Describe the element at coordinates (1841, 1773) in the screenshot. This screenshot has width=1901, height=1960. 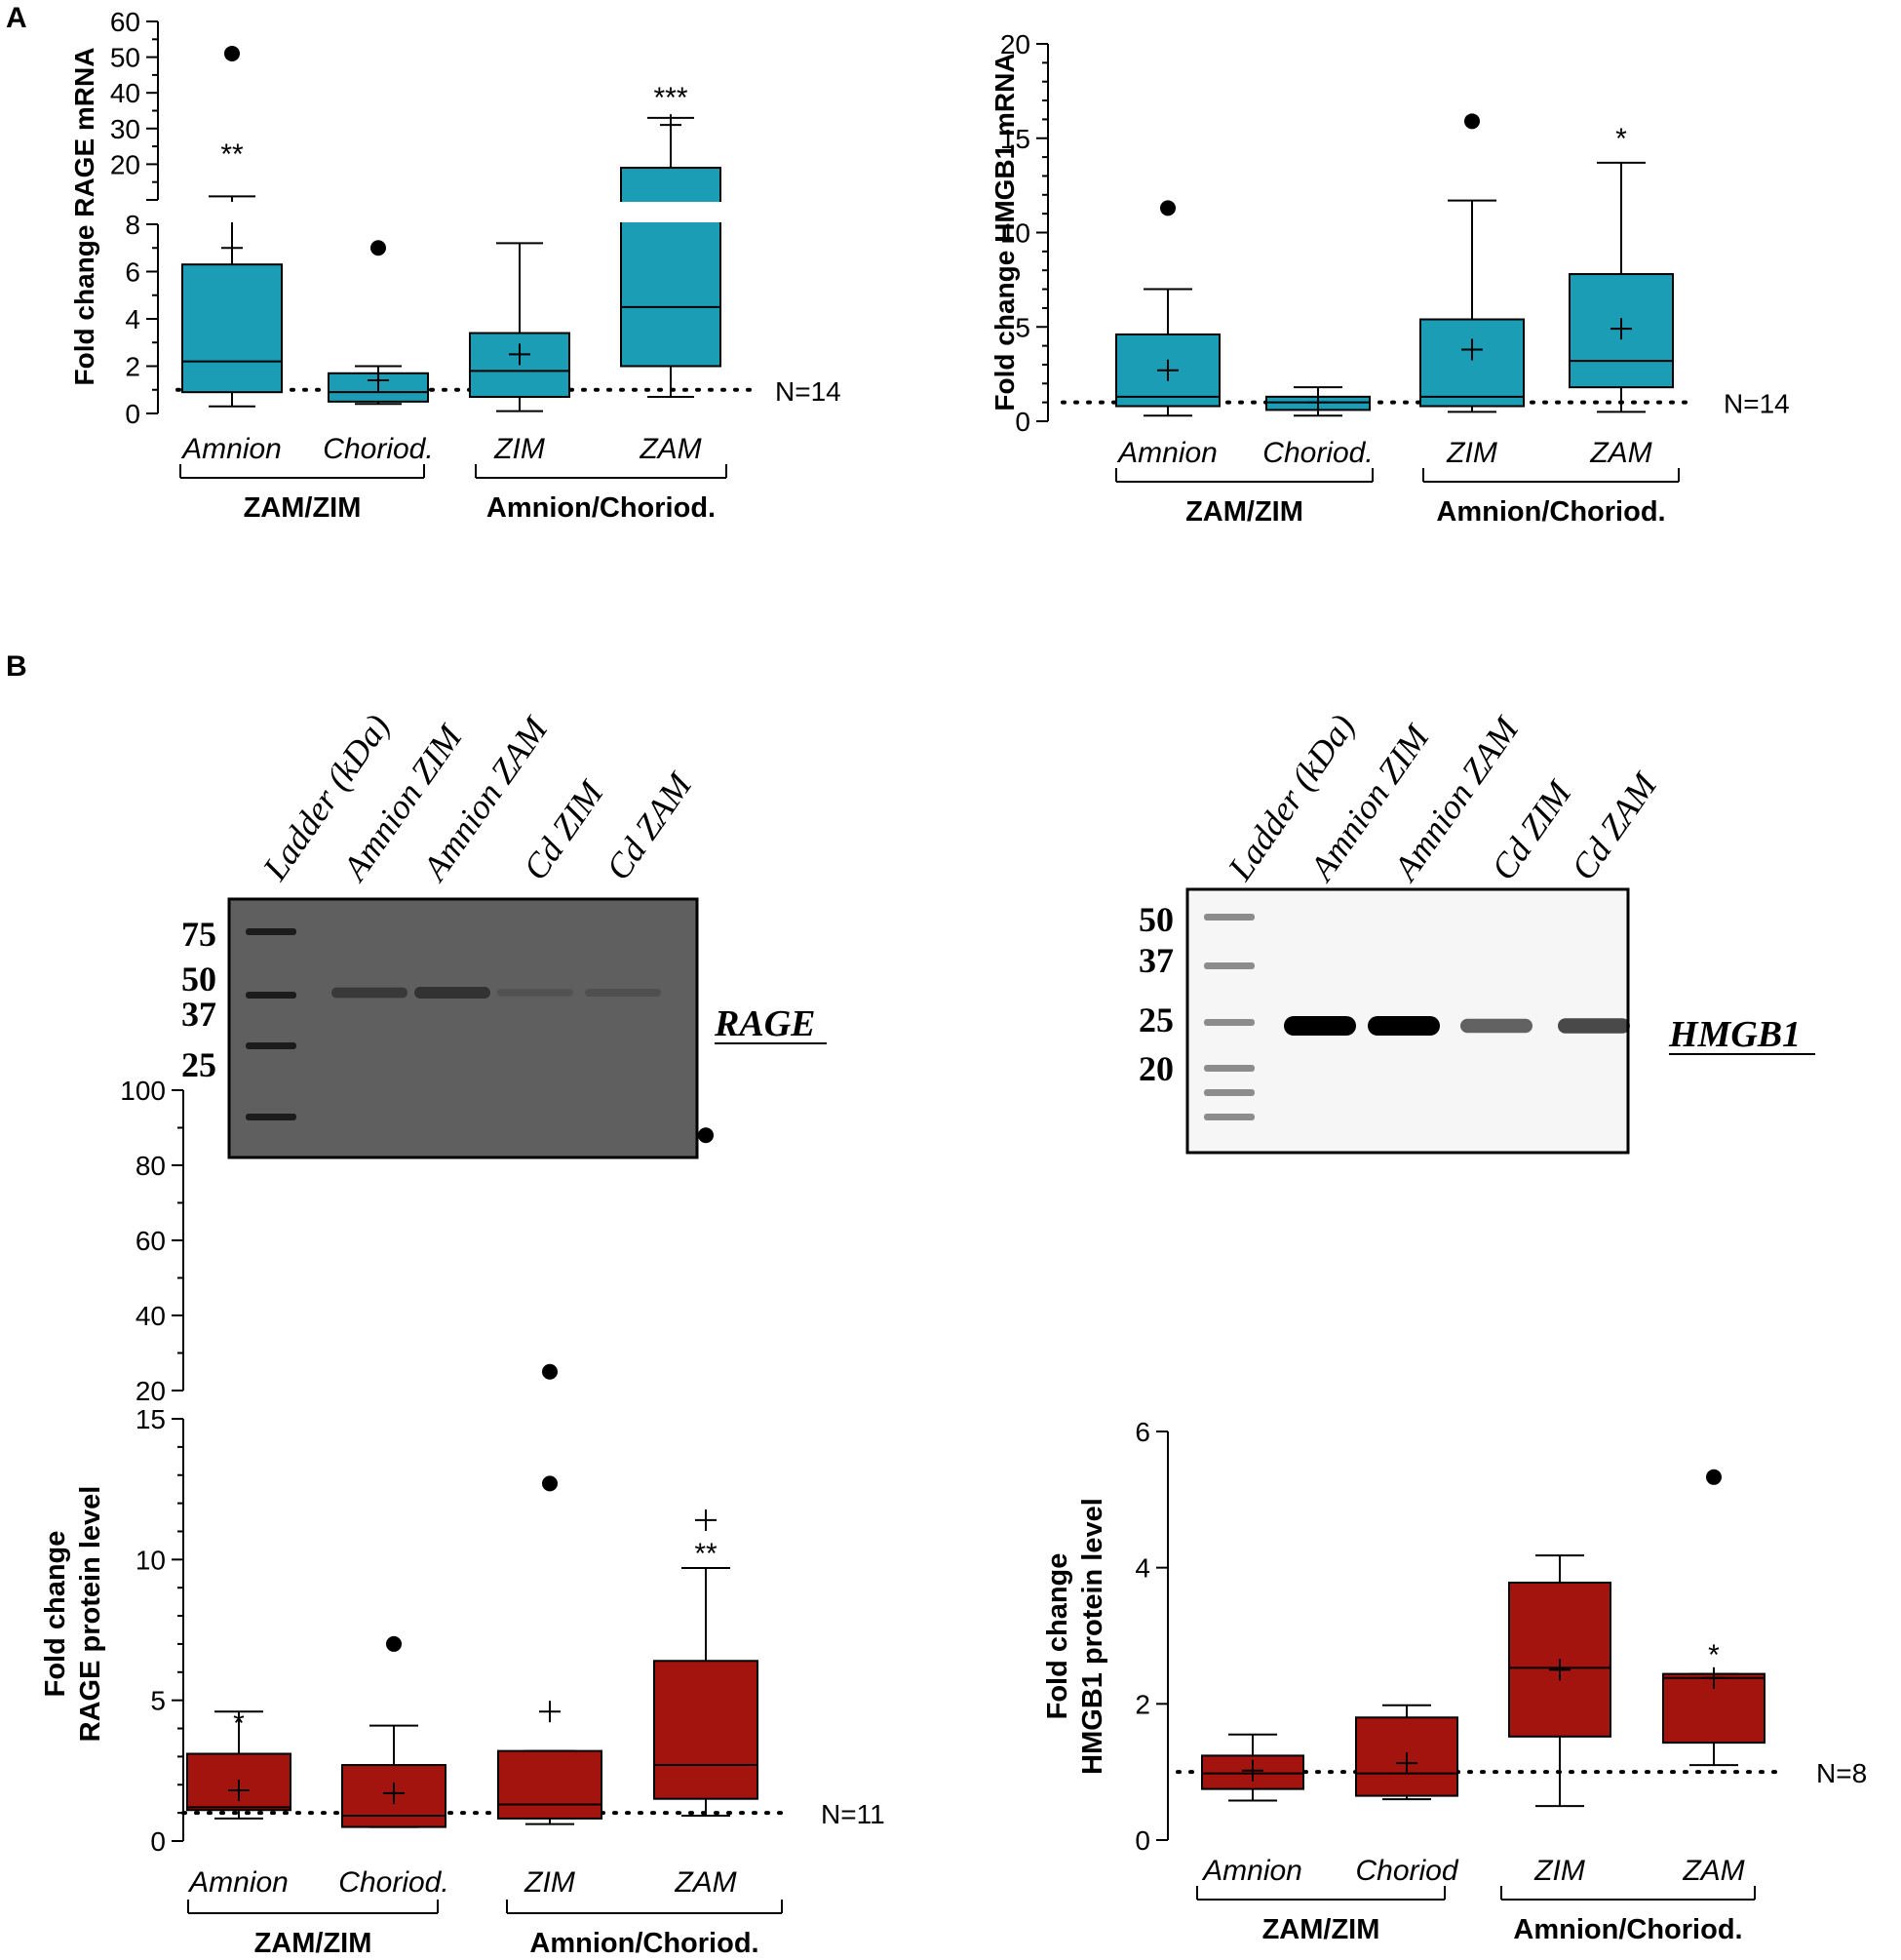
I see `n-label: N=8` at that location.